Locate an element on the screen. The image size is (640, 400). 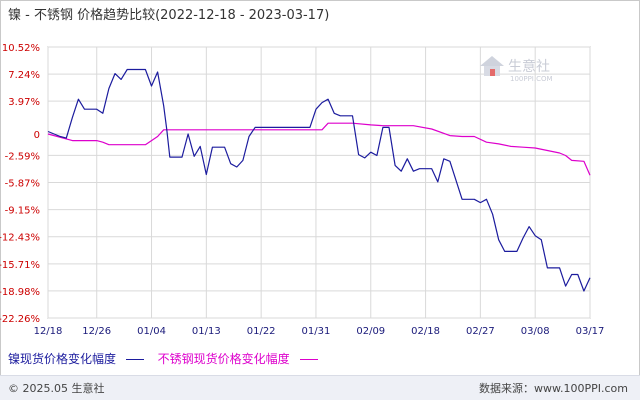
y-tick-label: -12.43% is located at coordinates (20, 238).